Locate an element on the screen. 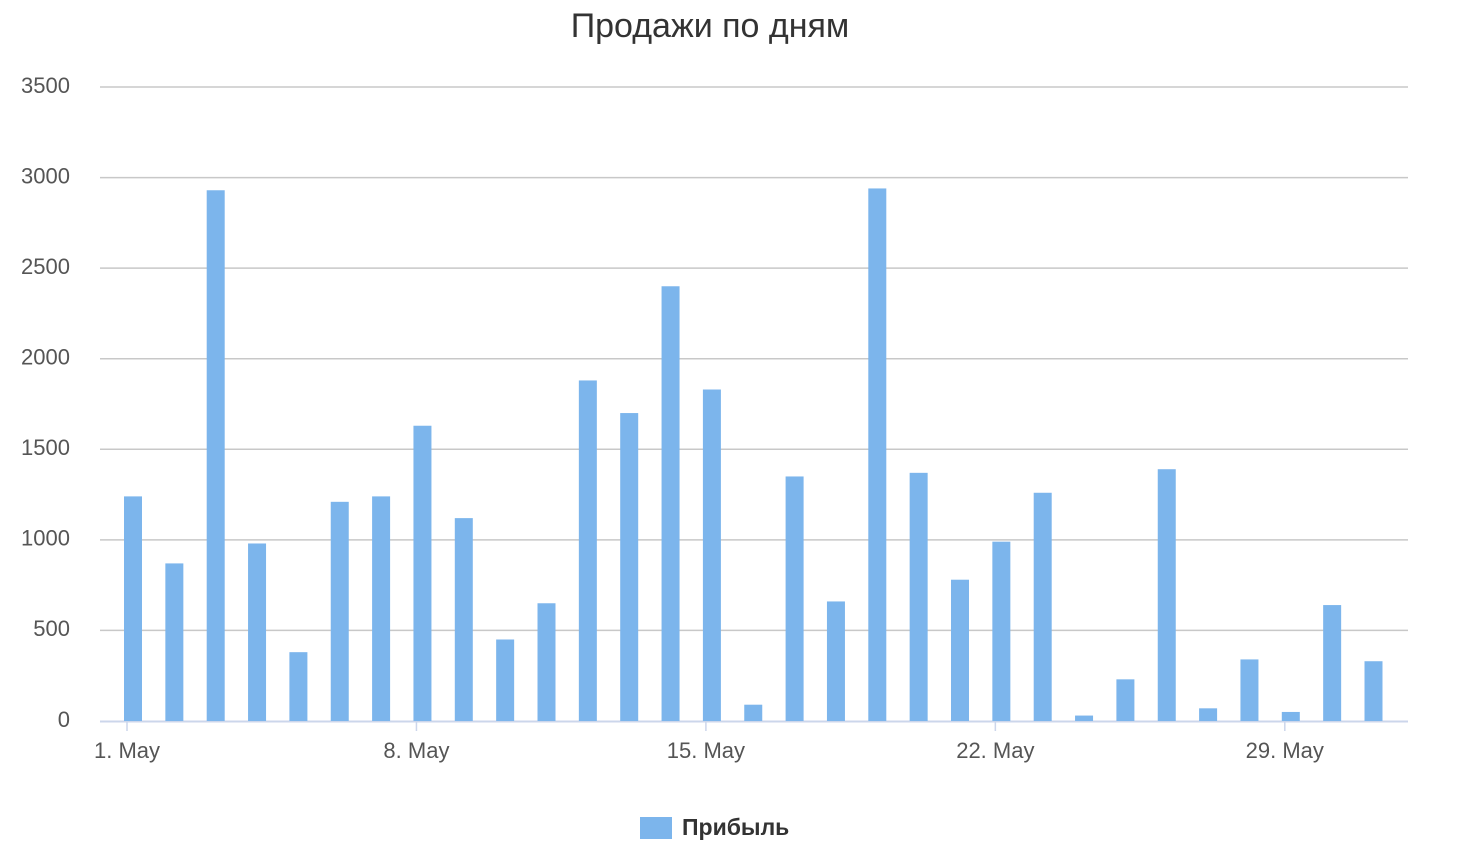 This screenshot has height=844, width=1460. y-tick-label: 500 is located at coordinates (51, 628).